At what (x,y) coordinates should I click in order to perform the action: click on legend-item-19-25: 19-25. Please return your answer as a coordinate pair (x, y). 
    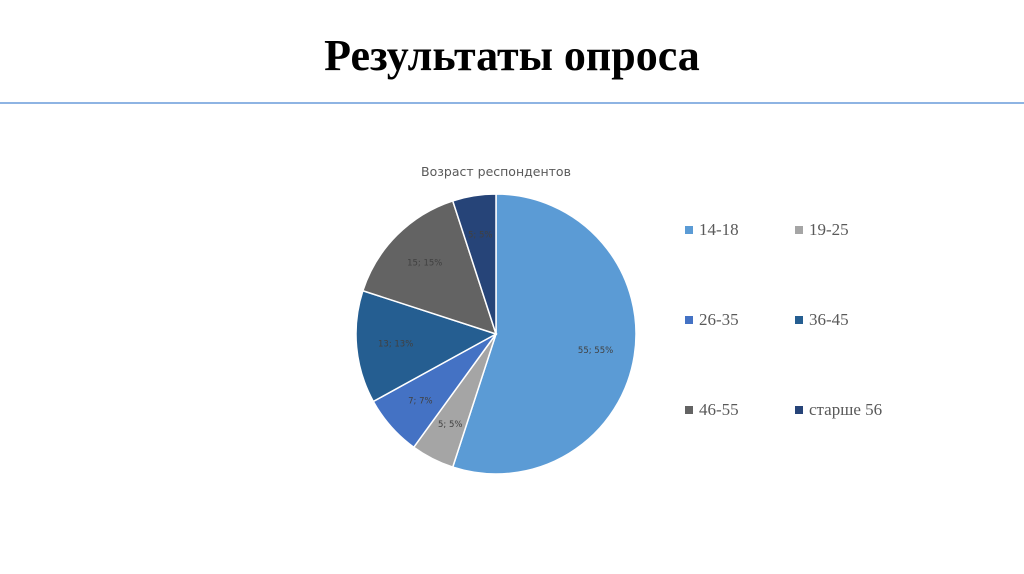
    Looking at the image, I should click on (822, 230).